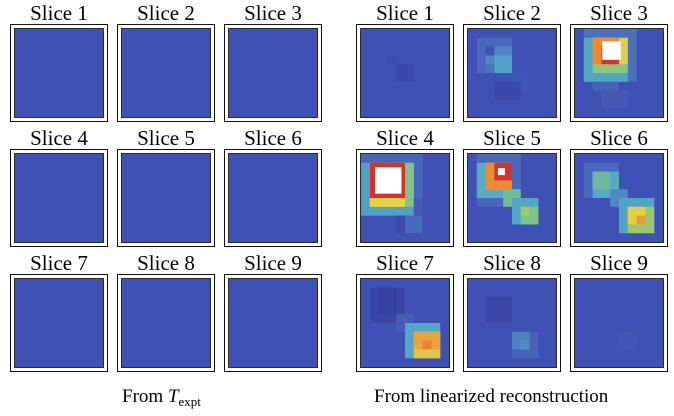  Describe the element at coordinates (491, 396) in the screenshot. I see `right-caption: From linearized reconstruction` at that location.